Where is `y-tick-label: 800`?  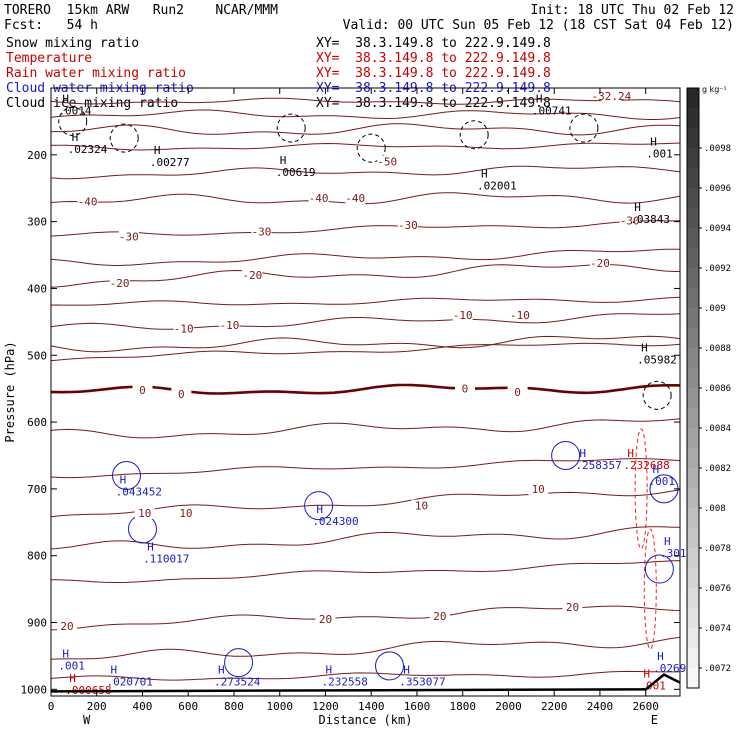
y-tick-label: 800 is located at coordinates (37, 556).